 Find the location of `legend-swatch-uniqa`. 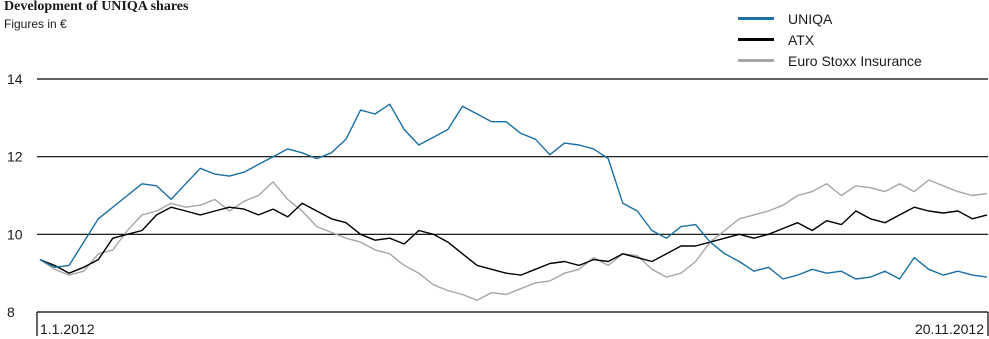

legend-swatch-uniqa is located at coordinates (756, 18).